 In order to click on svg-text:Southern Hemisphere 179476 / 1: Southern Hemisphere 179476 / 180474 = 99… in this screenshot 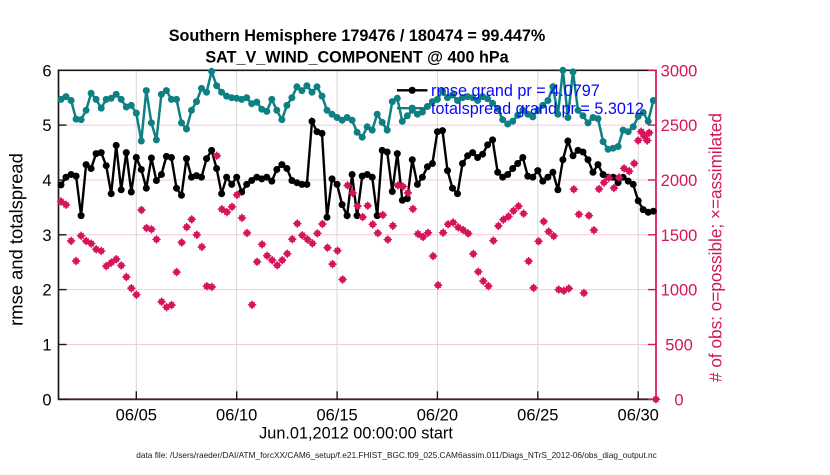, I will do `click(357, 36)`.